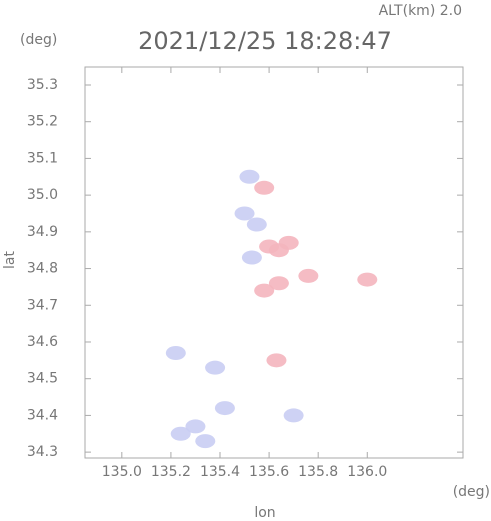  Describe the element at coordinates (264, 513) in the screenshot. I see `x-axis-label: lon` at that location.